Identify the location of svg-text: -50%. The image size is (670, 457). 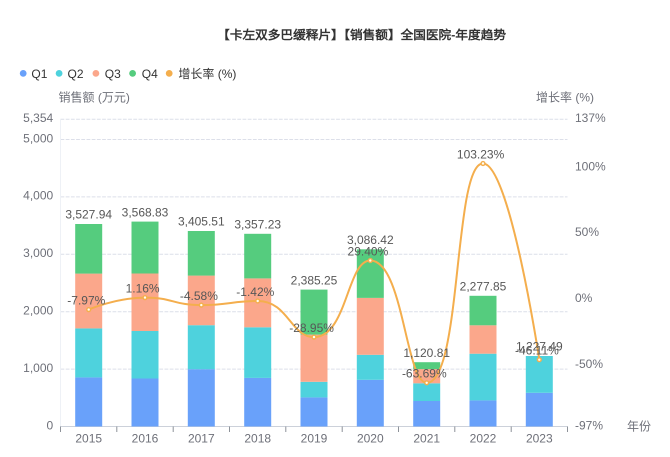
(589, 364).